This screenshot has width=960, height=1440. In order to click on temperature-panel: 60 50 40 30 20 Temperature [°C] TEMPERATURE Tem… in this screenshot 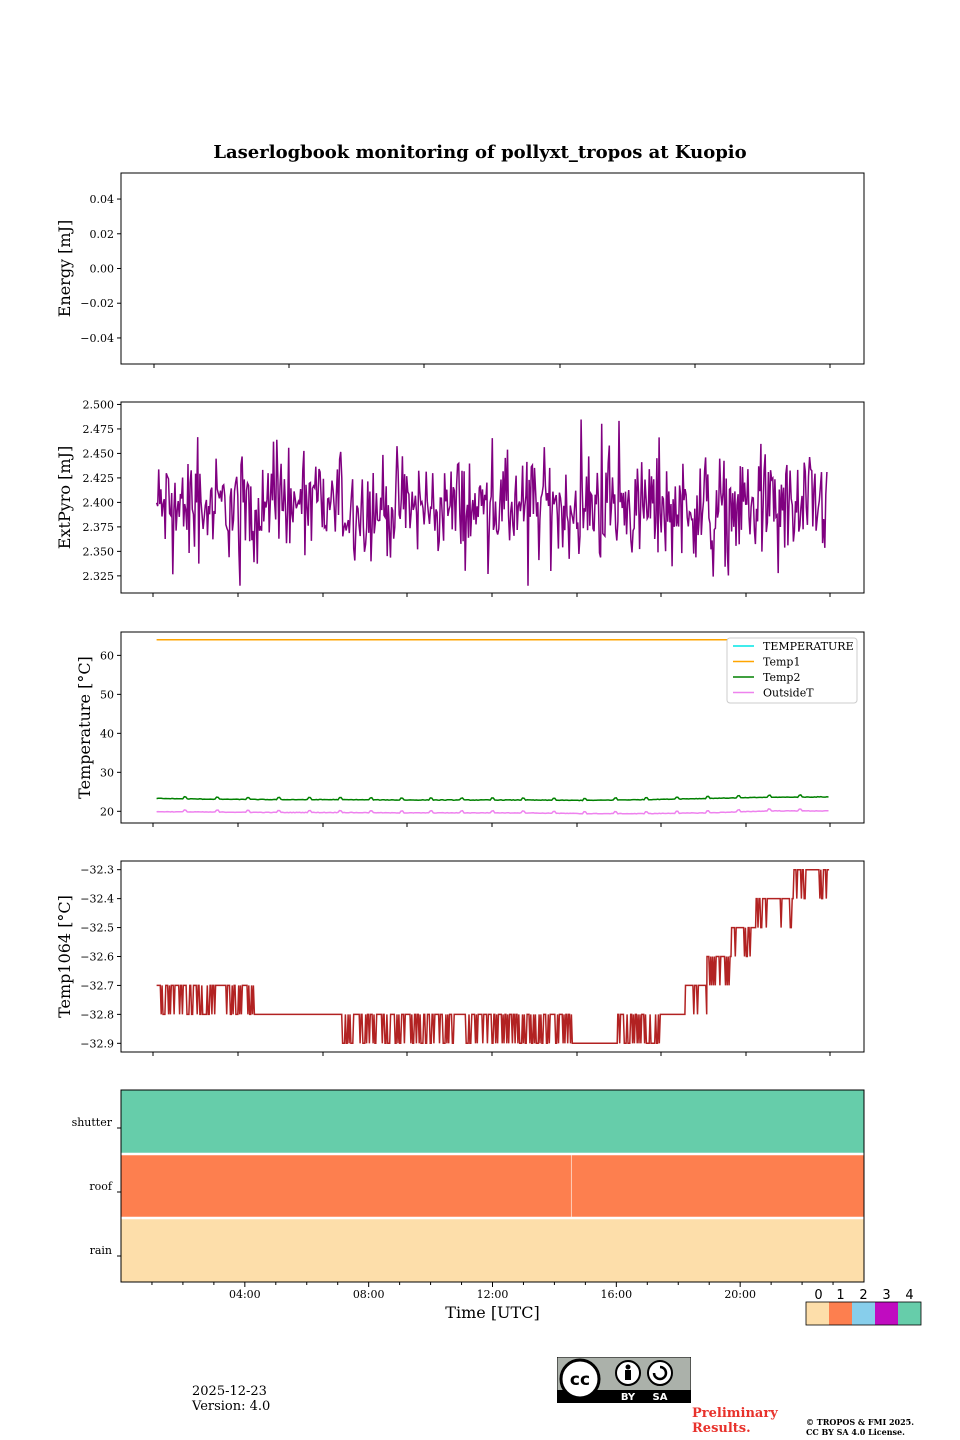, I will do `click(470, 729)`.